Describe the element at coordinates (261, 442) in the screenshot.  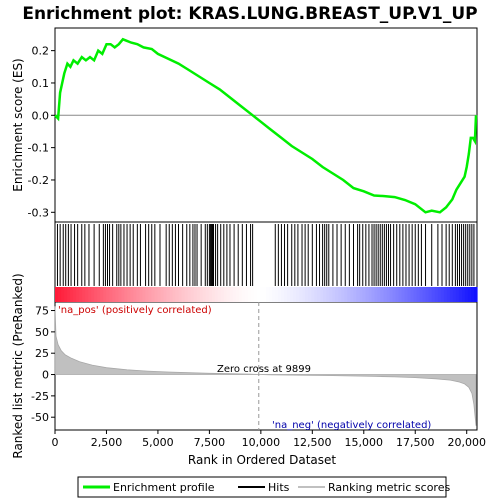
I see `x-tick-label-4: 10,000` at that location.